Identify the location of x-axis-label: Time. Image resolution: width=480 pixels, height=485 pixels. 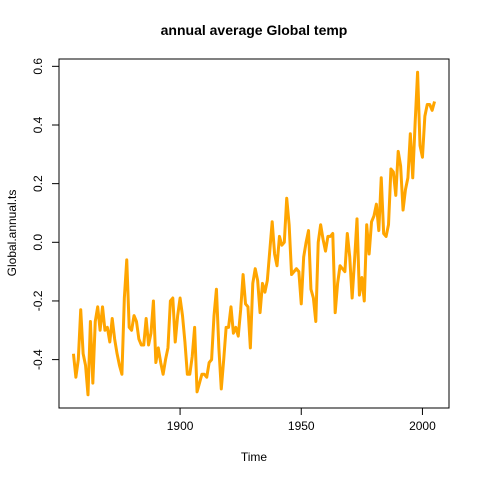
(254, 457).